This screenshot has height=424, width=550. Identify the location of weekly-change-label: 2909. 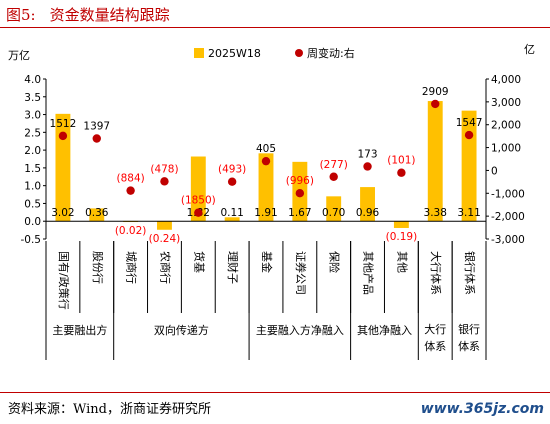
(435, 92).